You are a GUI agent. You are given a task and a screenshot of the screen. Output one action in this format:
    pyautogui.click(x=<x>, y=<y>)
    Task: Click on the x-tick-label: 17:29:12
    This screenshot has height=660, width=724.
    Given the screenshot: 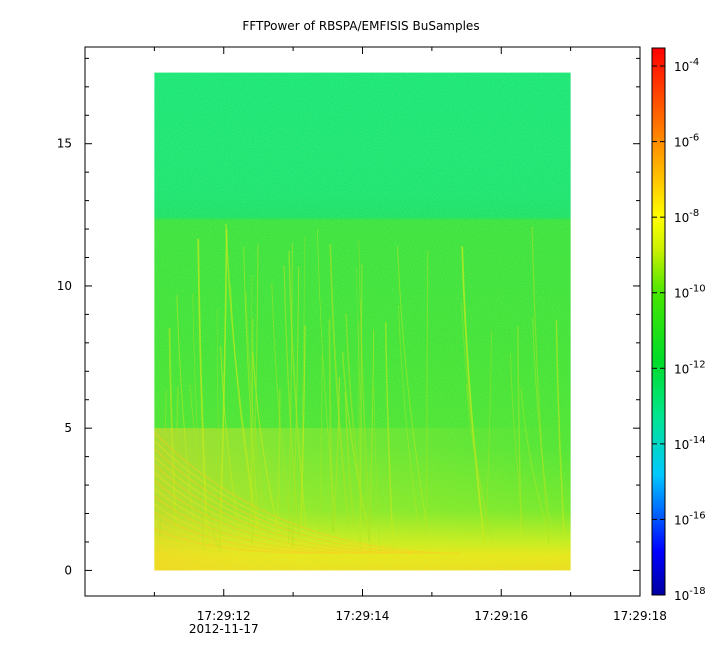 What is the action you would take?
    pyautogui.click(x=224, y=616)
    